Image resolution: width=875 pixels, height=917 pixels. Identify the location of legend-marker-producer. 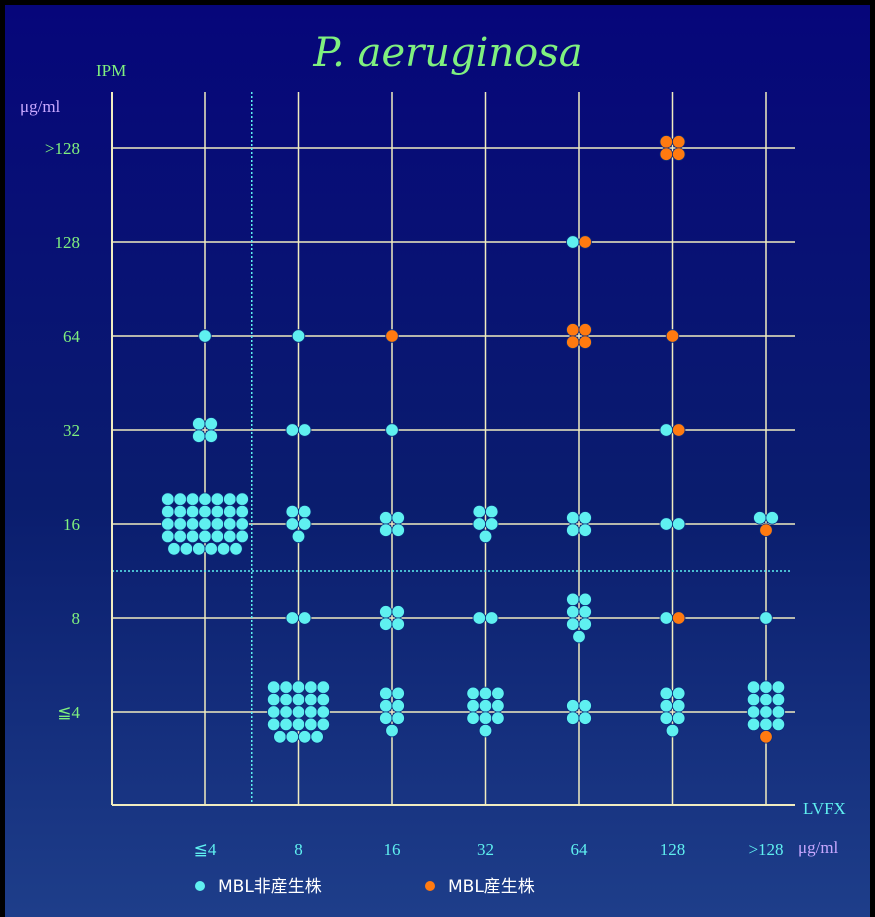
(430, 886).